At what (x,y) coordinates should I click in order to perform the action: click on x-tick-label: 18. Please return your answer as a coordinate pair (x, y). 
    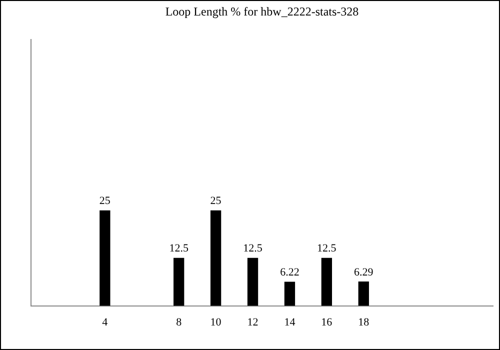
    Looking at the image, I should click on (364, 322).